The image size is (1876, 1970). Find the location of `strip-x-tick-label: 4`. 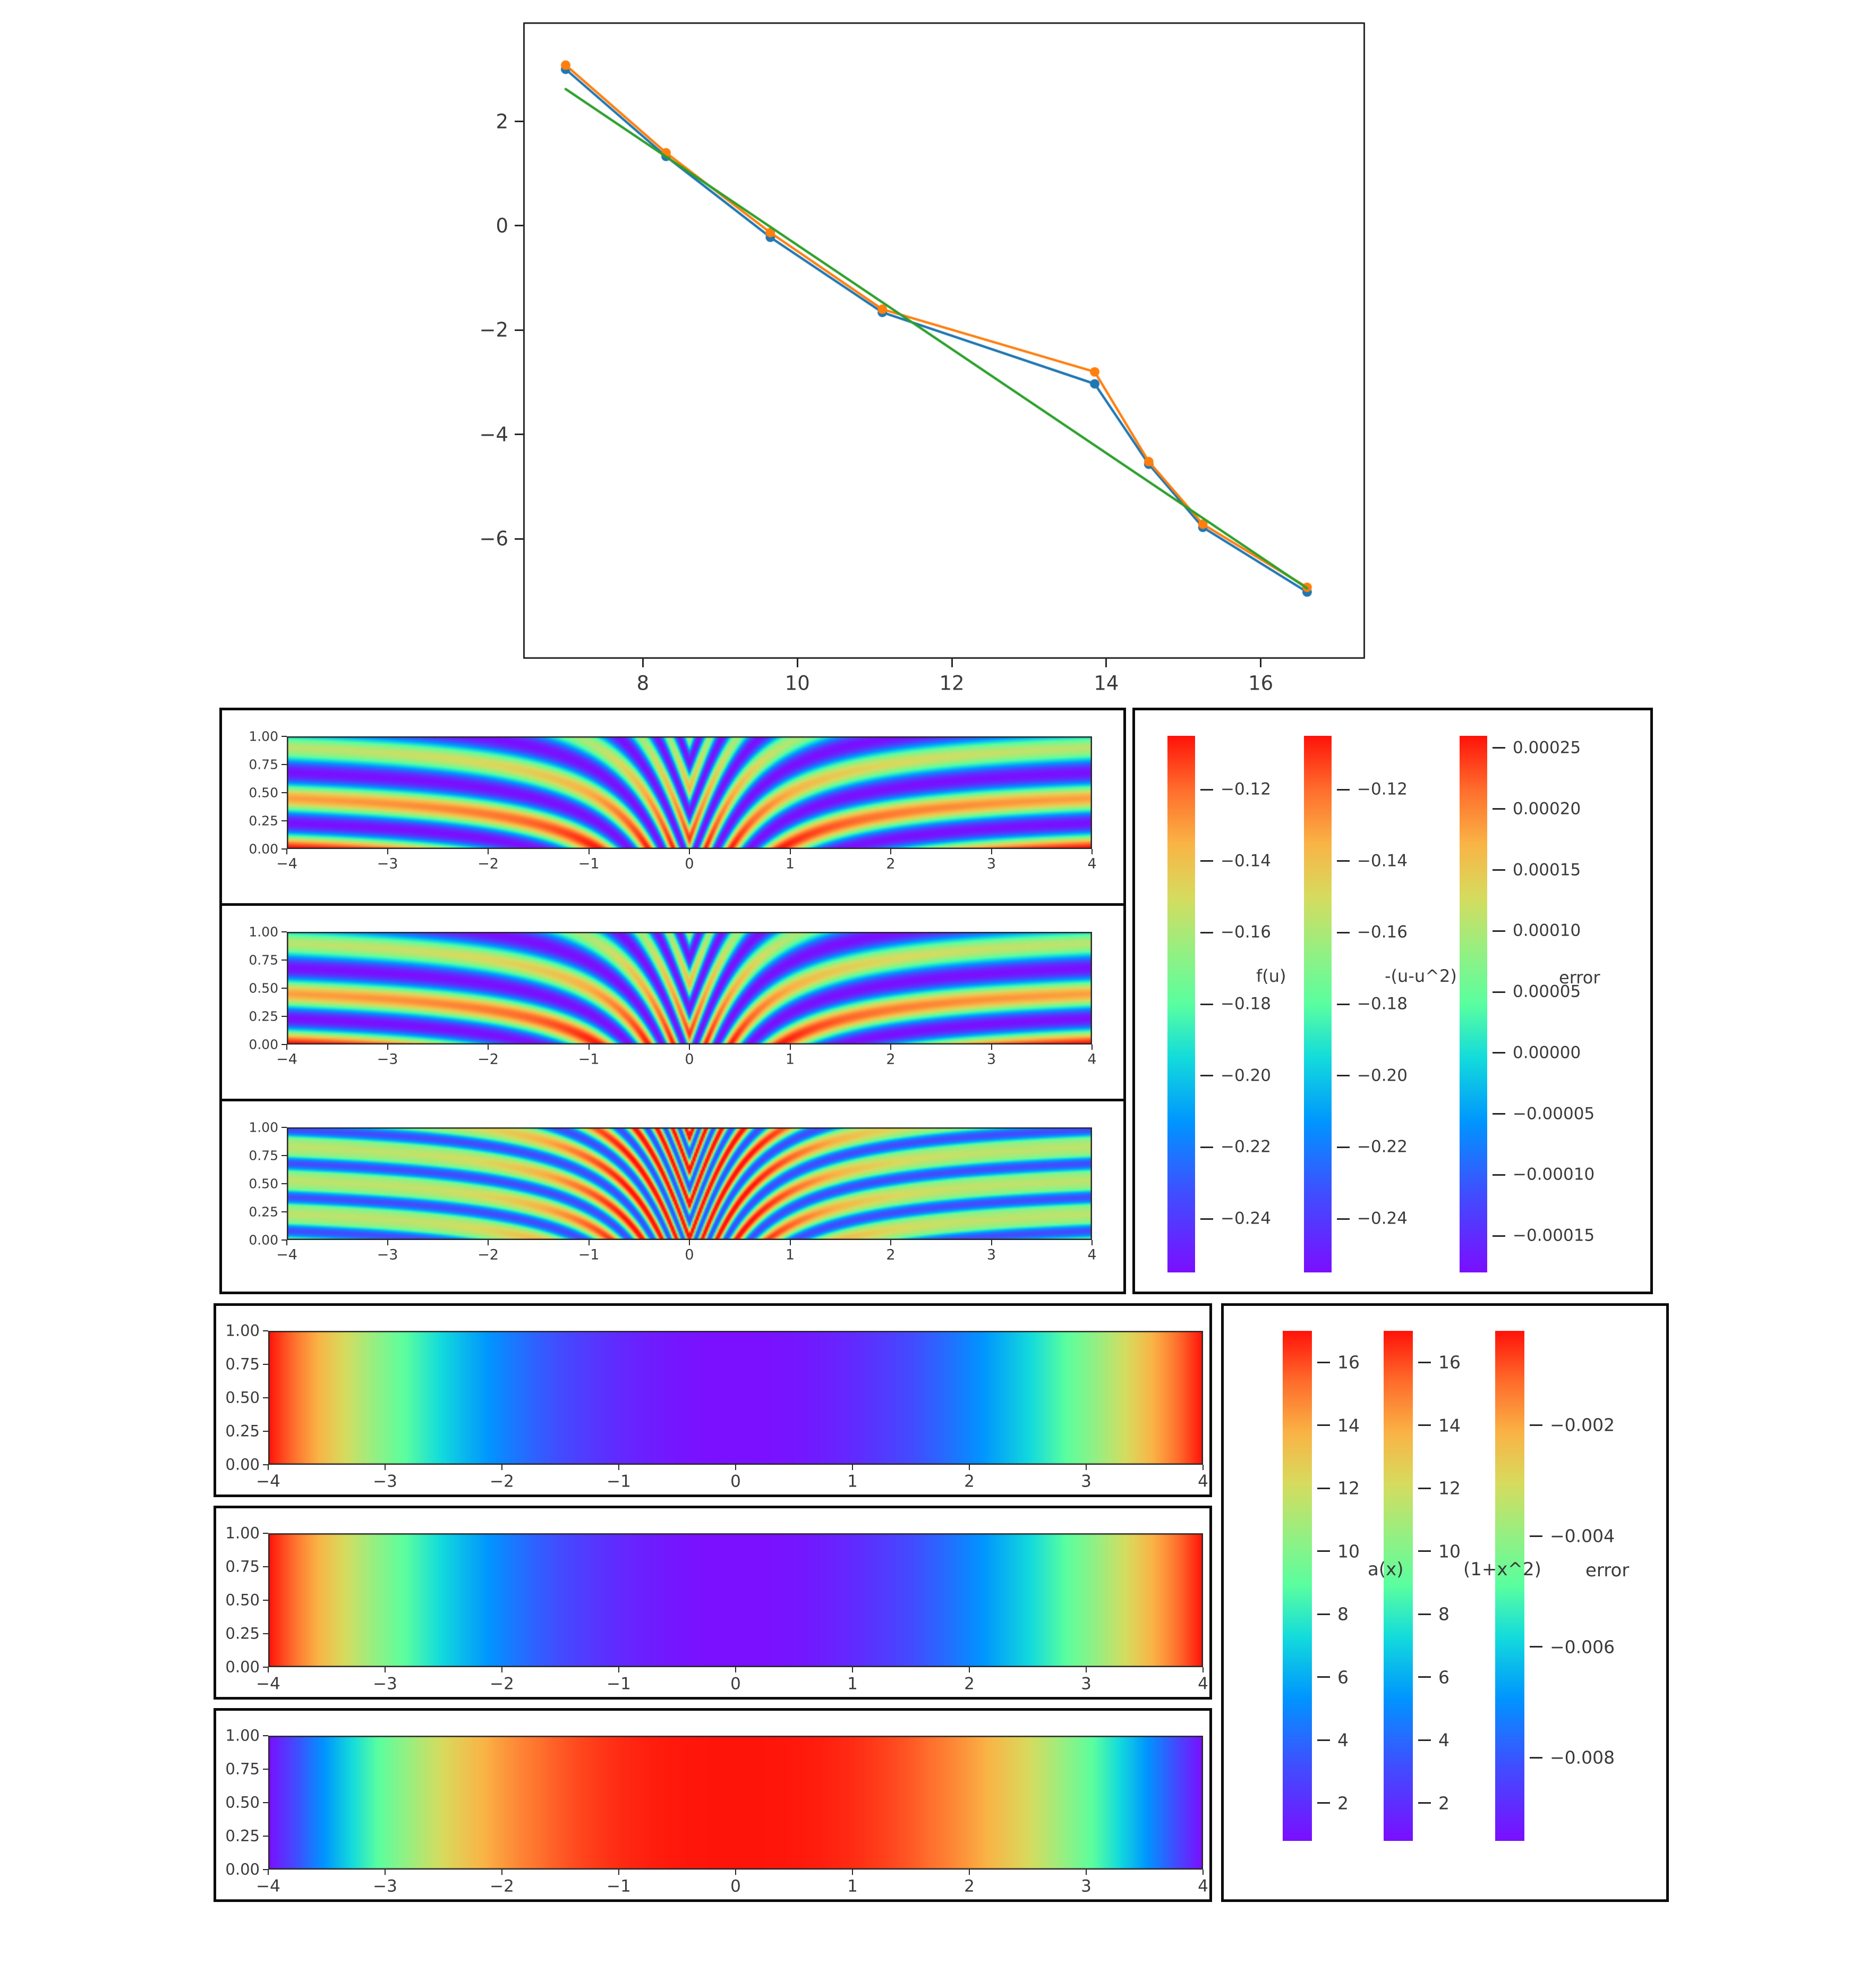

strip-x-tick-label: 4 is located at coordinates (1092, 863).